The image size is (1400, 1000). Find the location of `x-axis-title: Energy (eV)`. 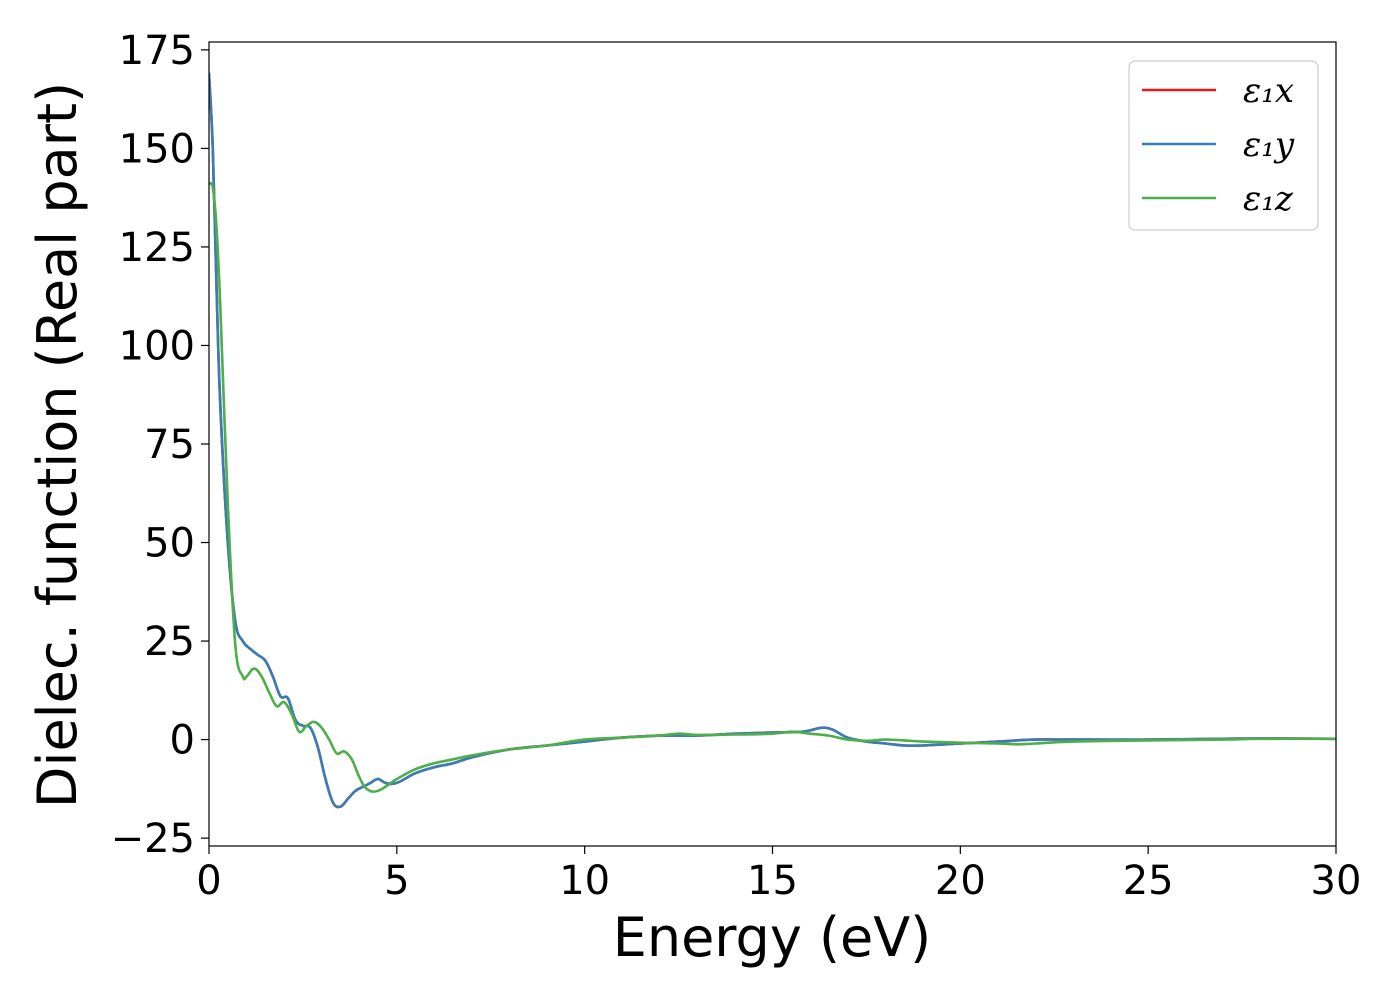

x-axis-title: Energy (eV) is located at coordinates (772, 937).